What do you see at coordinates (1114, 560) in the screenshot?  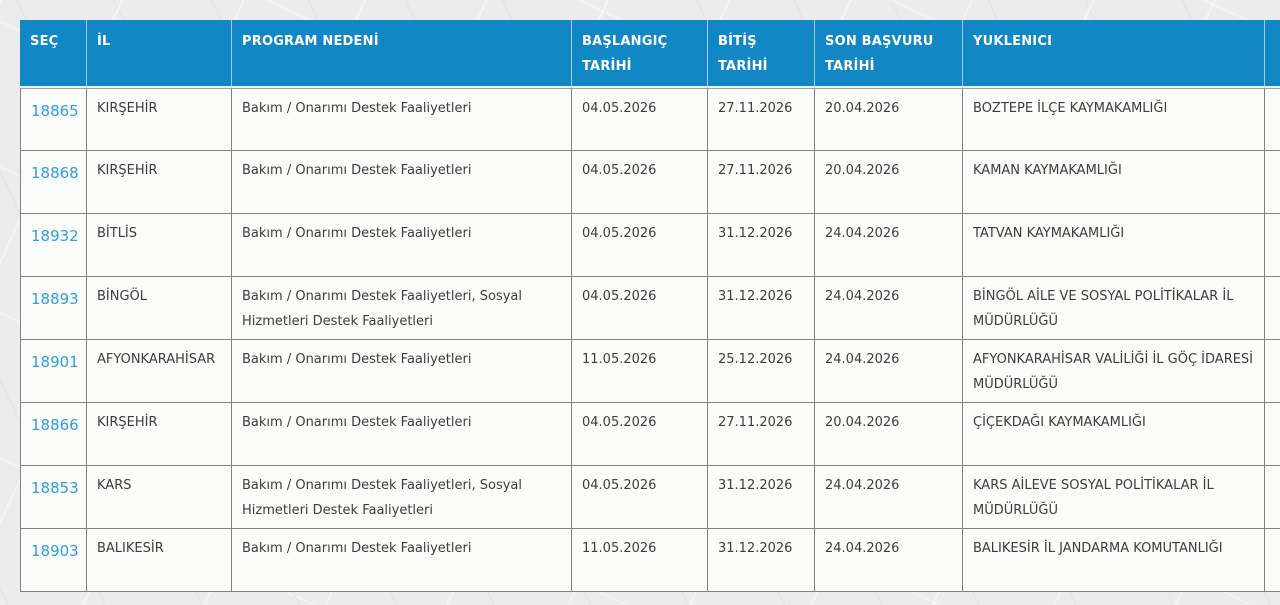 I see `cell-yuklenici: BALIKESİR İL JANDARMA KOMUTANLIĞI` at bounding box center [1114, 560].